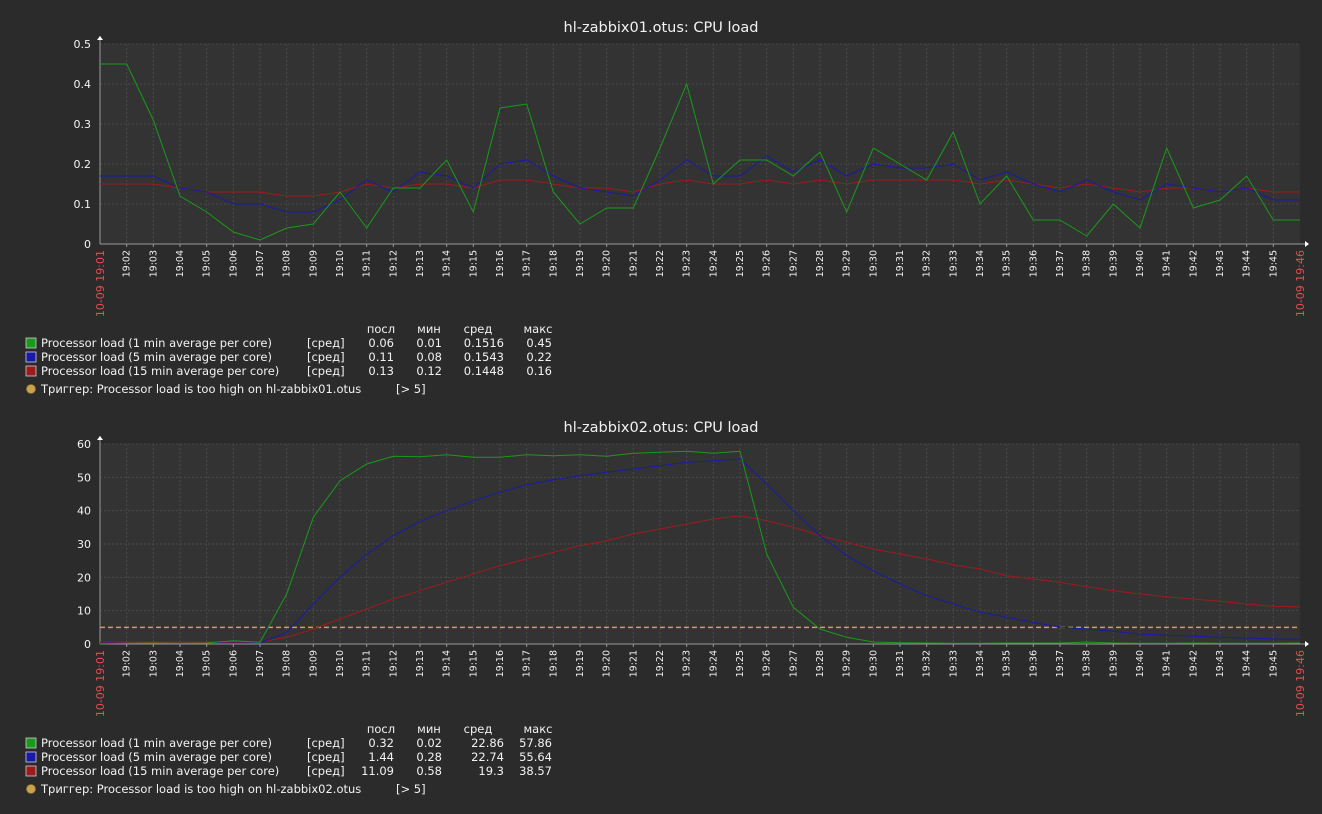 The height and width of the screenshot is (814, 1322). What do you see at coordinates (713, 663) in the screenshot?
I see `x-tick-label: 19:24` at bounding box center [713, 663].